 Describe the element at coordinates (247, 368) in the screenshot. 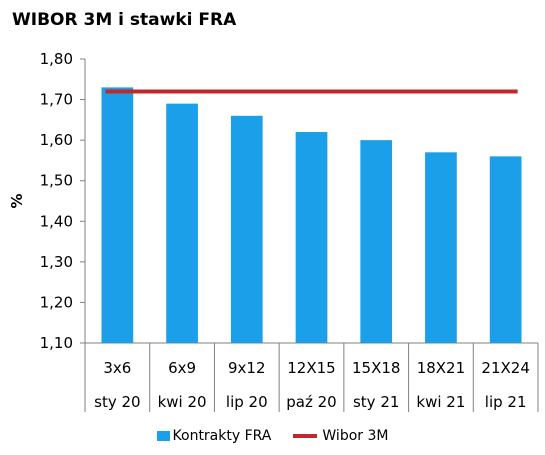

I see `x-tick-label: 9x12` at that location.